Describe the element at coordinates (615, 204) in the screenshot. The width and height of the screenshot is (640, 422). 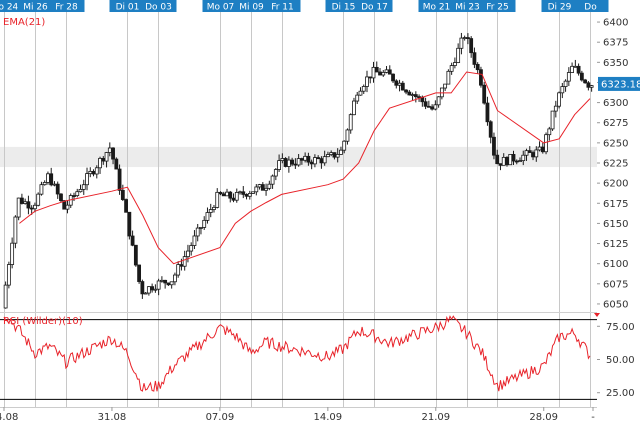
I see `price-tick-label: 6175` at that location.